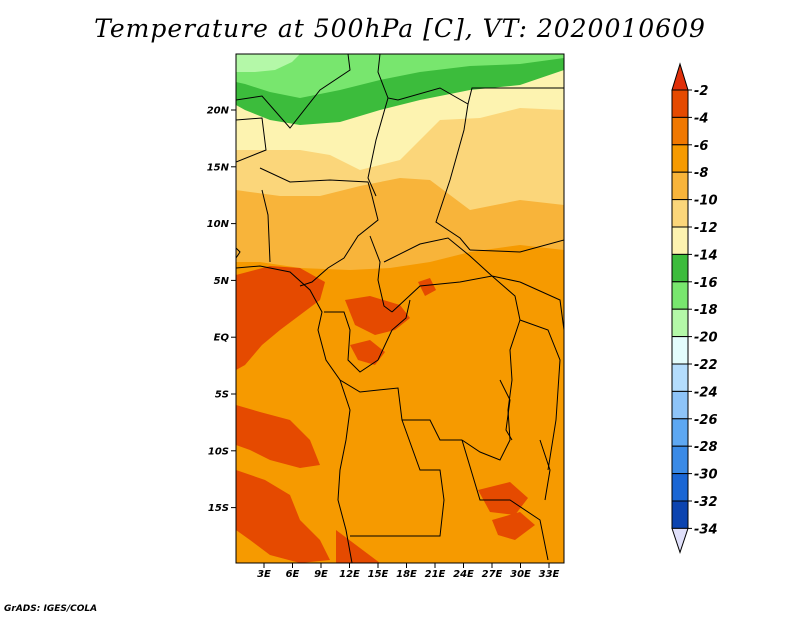  I want to click on colorbar-label: -28, so click(706, 447).